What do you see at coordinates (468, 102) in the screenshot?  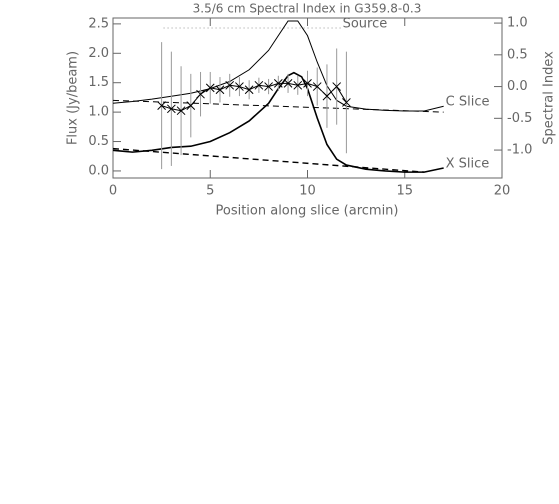 I see `series-label: C Slice` at bounding box center [468, 102].